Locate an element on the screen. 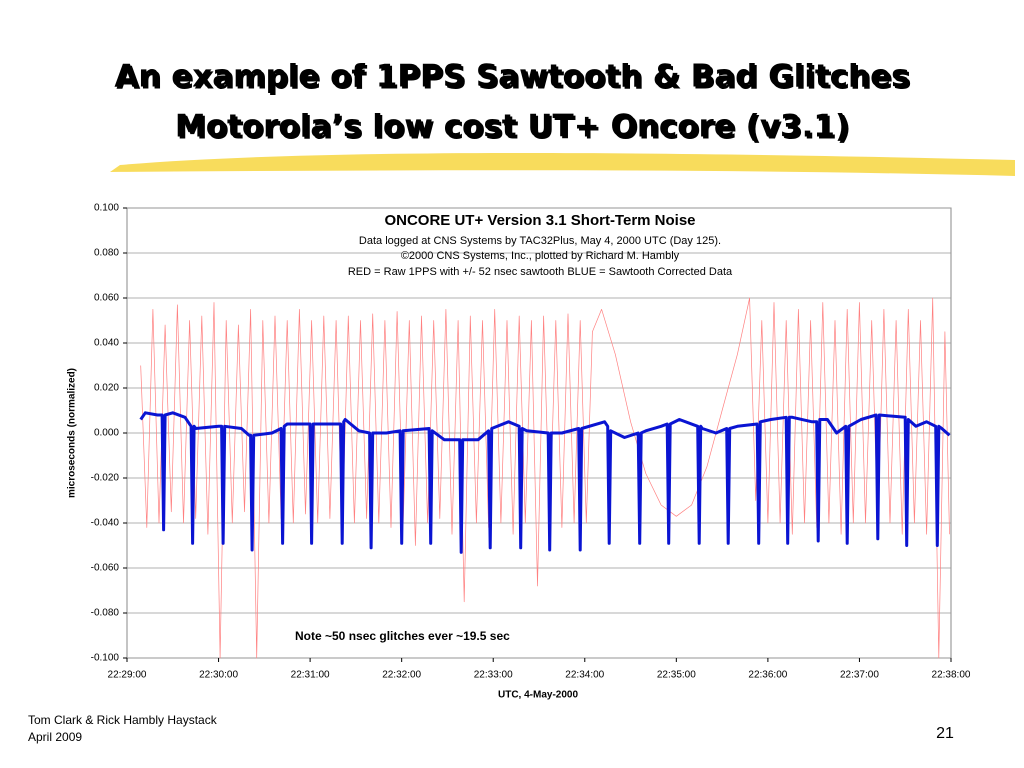 The width and height of the screenshot is (1024, 768). footer: Tom Clark & Rick Hambly Haystack is located at coordinates (123, 720).